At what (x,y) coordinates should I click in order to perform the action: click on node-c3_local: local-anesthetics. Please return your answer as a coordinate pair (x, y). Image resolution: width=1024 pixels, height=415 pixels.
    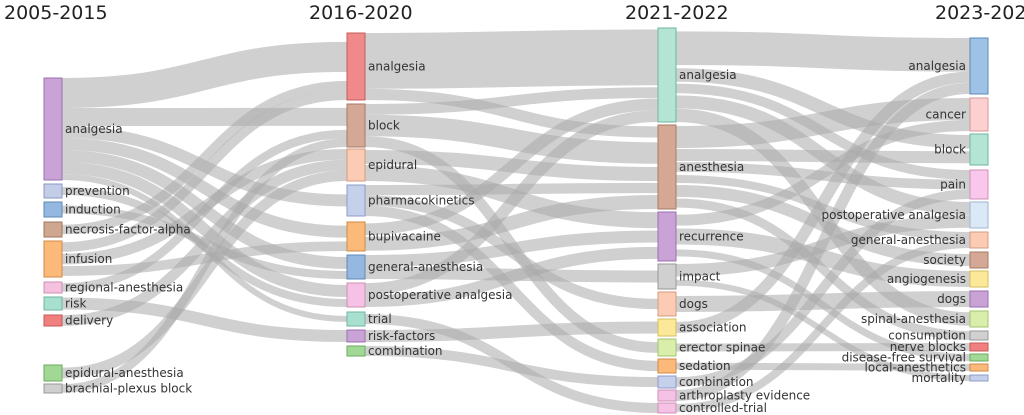
    Looking at the image, I should click on (927, 368).